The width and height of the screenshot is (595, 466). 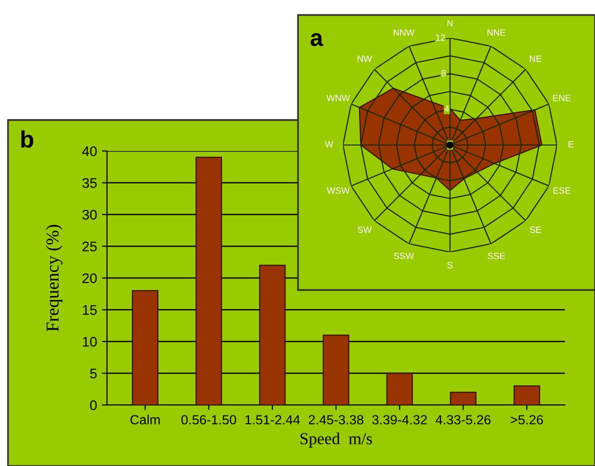 I want to click on y-tick-label: 30, so click(x=89, y=215).